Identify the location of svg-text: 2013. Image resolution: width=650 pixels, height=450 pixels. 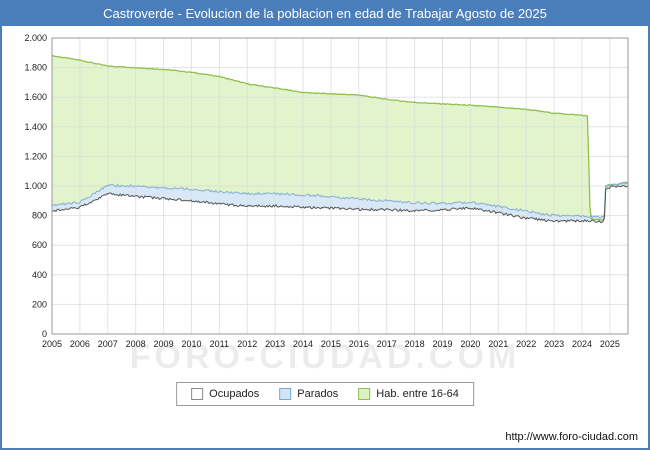
(275, 344).